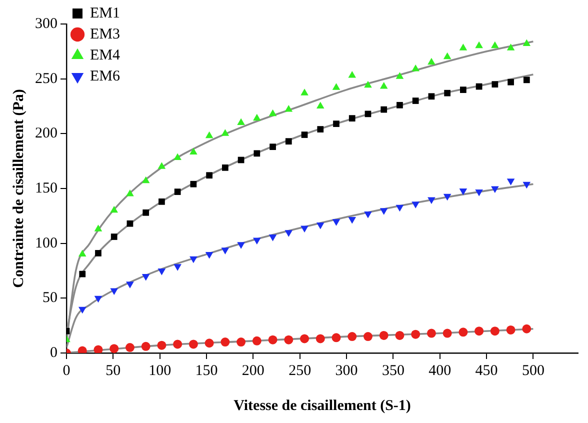 Image resolution: width=588 pixels, height=423 pixels. I want to click on y-tick-label: 150, so click(46, 188).